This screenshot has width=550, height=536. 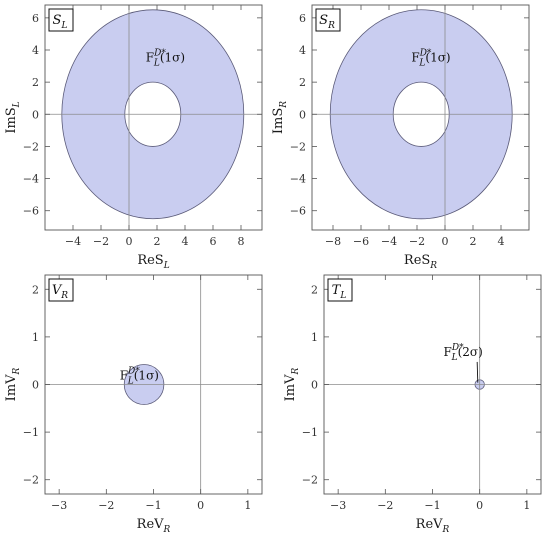 What do you see at coordinates (477, 372) in the screenshot?
I see `annotation-pointer` at bounding box center [477, 372].